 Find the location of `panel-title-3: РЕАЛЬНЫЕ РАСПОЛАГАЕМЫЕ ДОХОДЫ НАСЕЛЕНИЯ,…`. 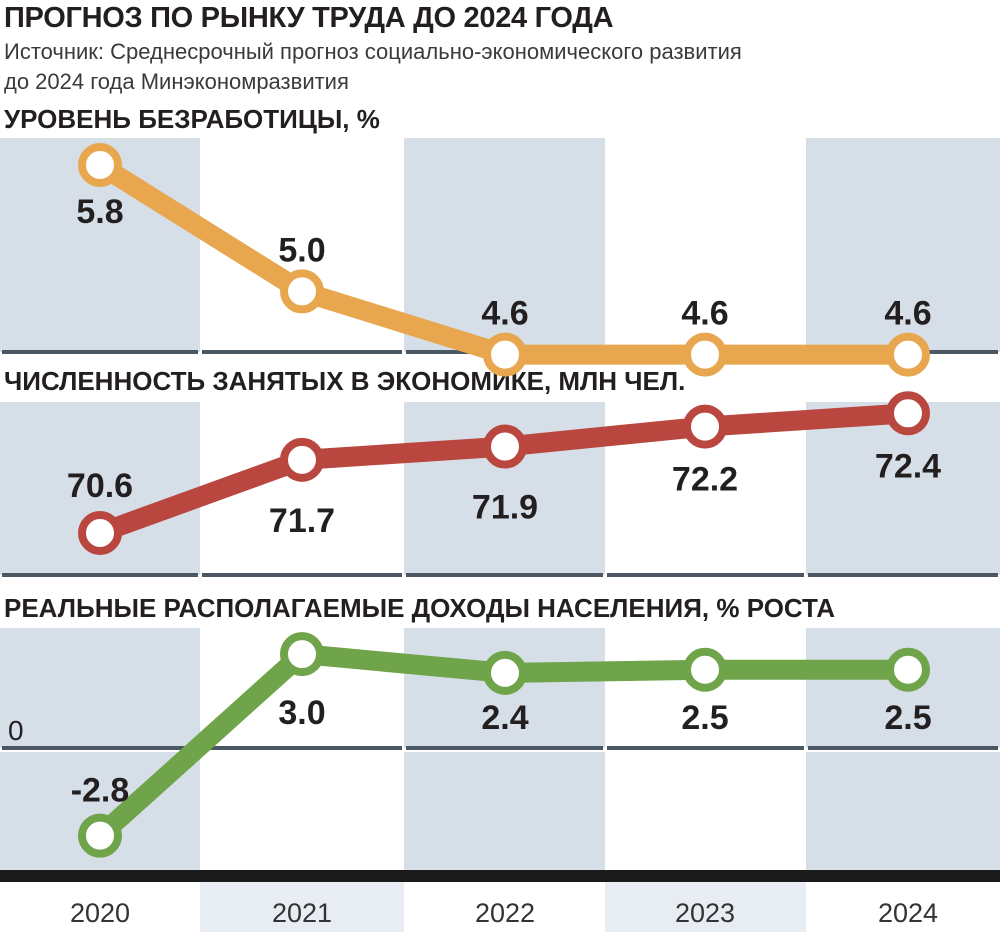

panel-title-3: РЕАЛЬНЫЕ РАСПОЛАГАЕМЫЕ ДОХОДЫ НАСЕЛЕНИЯ,… is located at coordinates (419, 608).